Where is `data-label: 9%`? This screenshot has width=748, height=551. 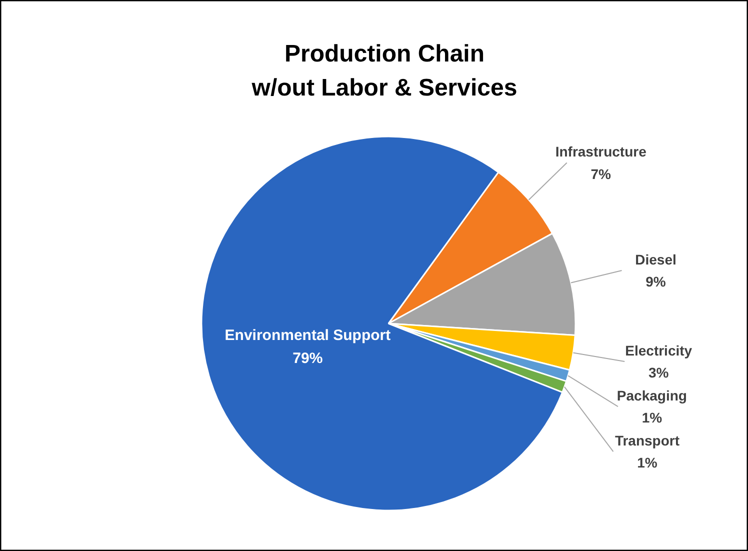 data-label: 9% is located at coordinates (656, 282).